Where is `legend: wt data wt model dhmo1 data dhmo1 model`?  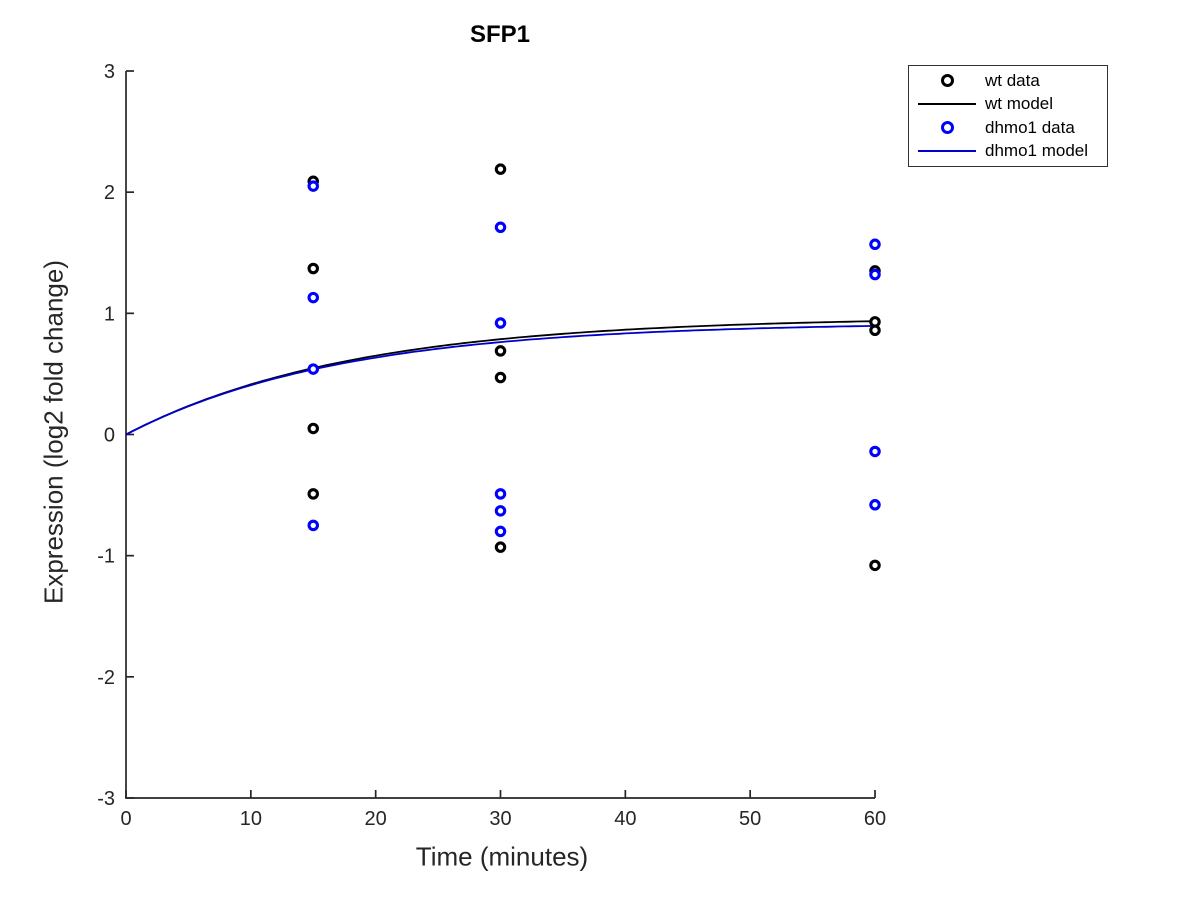 legend: wt data wt model dhmo1 data dhmo1 model is located at coordinates (1008, 116).